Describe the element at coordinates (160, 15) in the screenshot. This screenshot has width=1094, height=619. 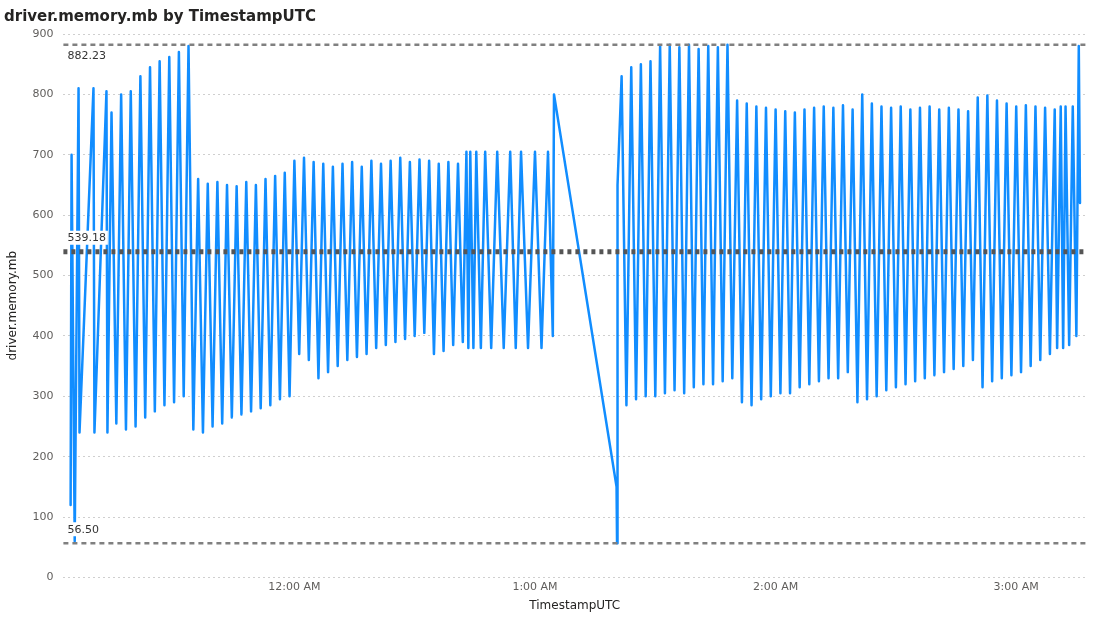
I see `chart-title: driver.memory.mb by TimestampUTC` at that location.